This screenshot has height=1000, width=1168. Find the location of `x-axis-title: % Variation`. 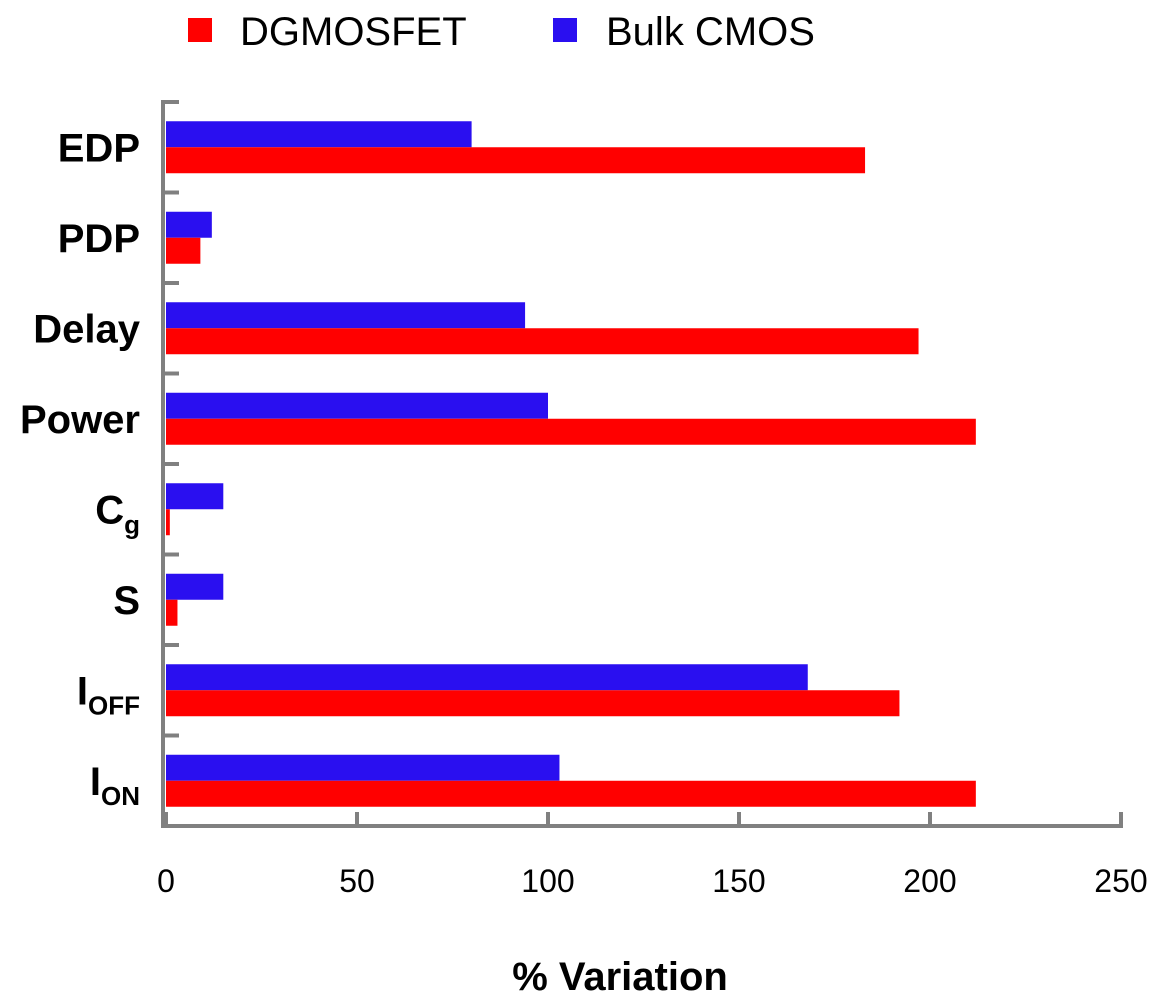

x-axis-title: % Variation is located at coordinates (620, 977).